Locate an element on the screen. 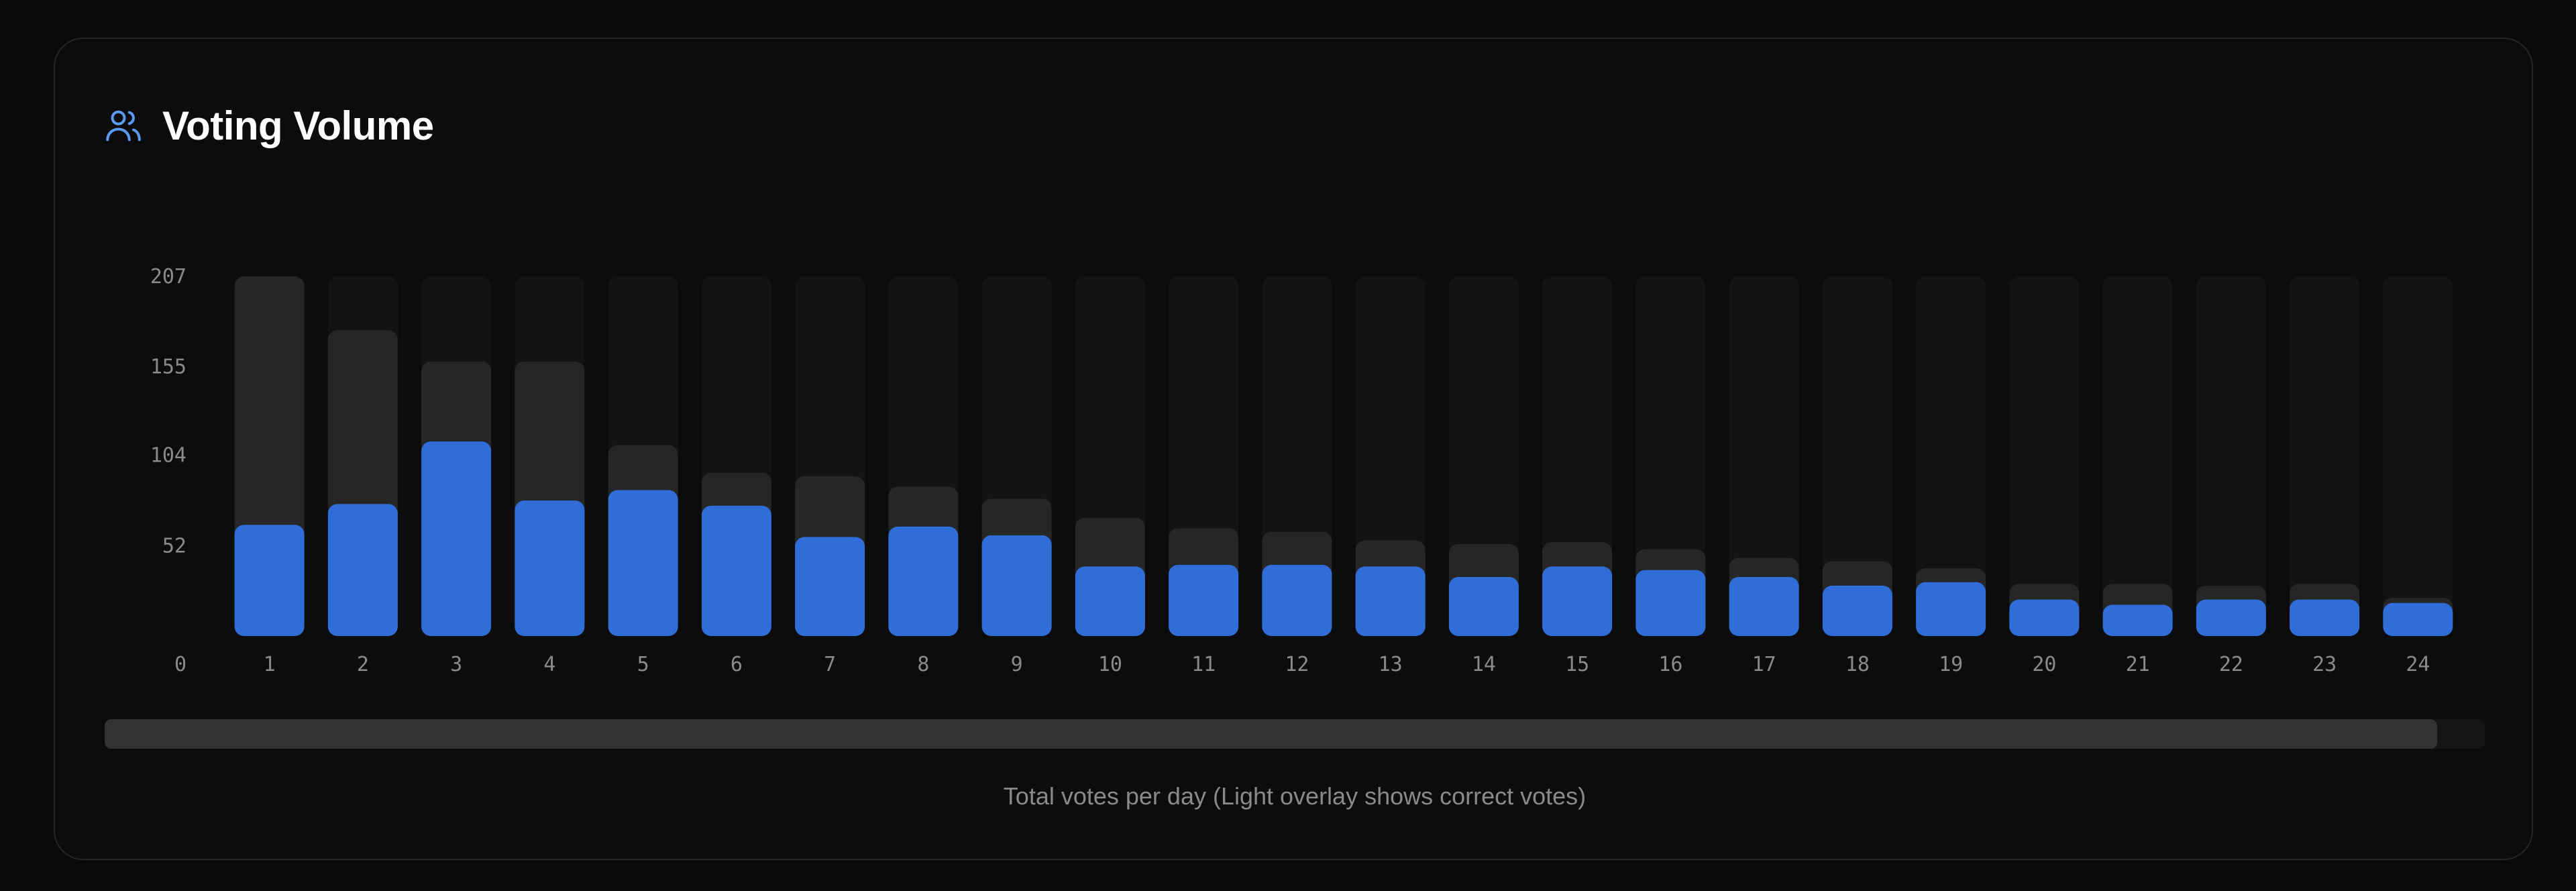  x-tick-label: 16 is located at coordinates (1670, 665).